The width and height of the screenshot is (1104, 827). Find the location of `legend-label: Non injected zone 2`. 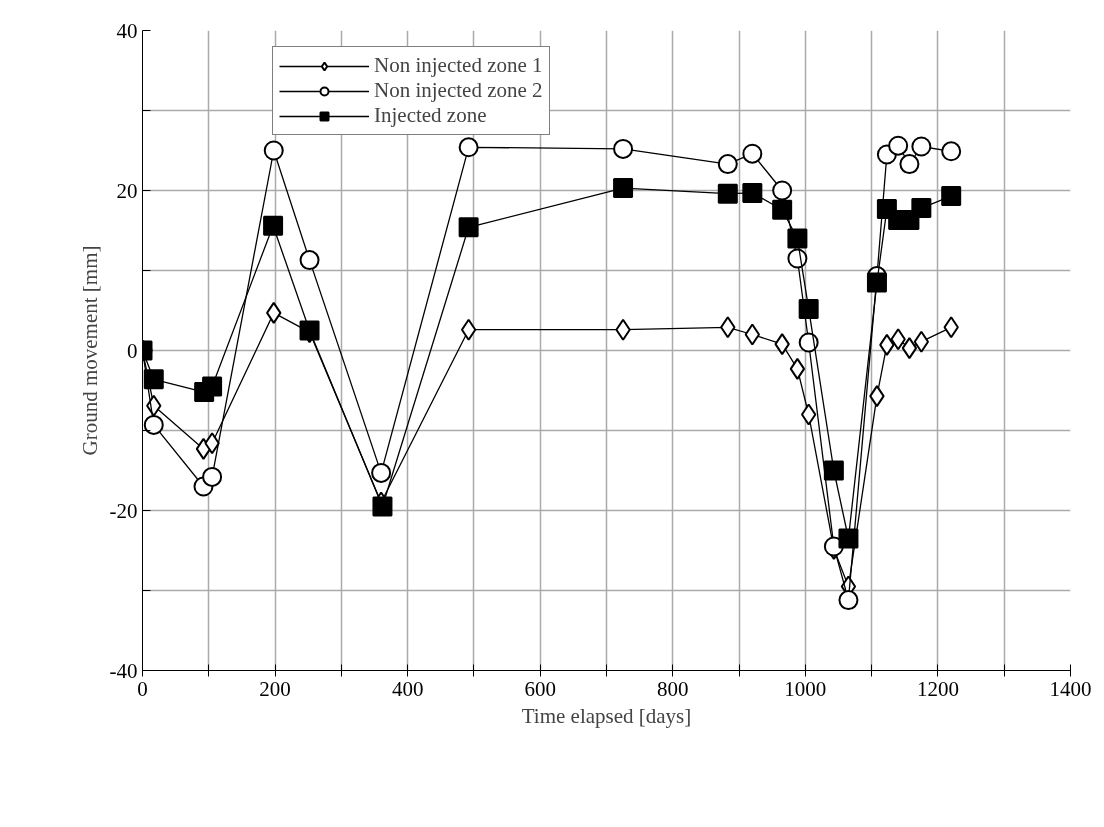

legend-label: Non injected zone 2 is located at coordinates (458, 90).